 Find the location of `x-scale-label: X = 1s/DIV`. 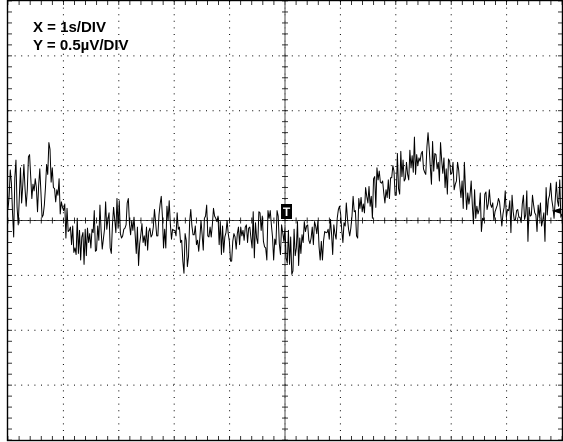

x-scale-label: X = 1s/DIV is located at coordinates (69, 27).